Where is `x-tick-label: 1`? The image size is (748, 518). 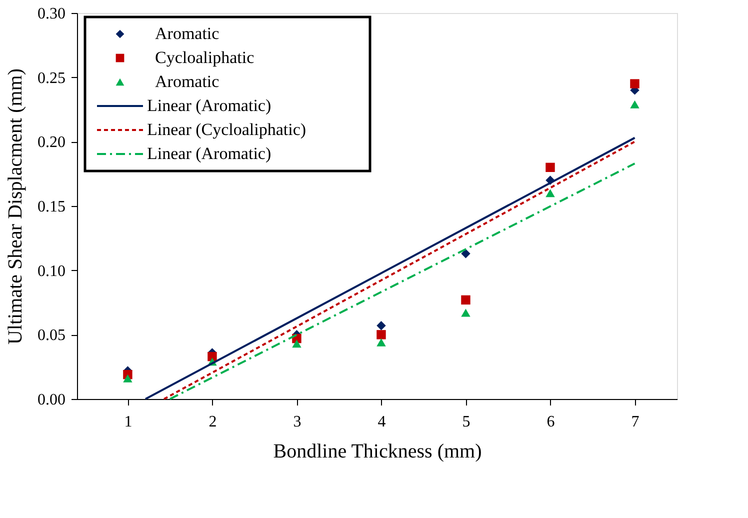 x-tick-label: 1 is located at coordinates (128, 422).